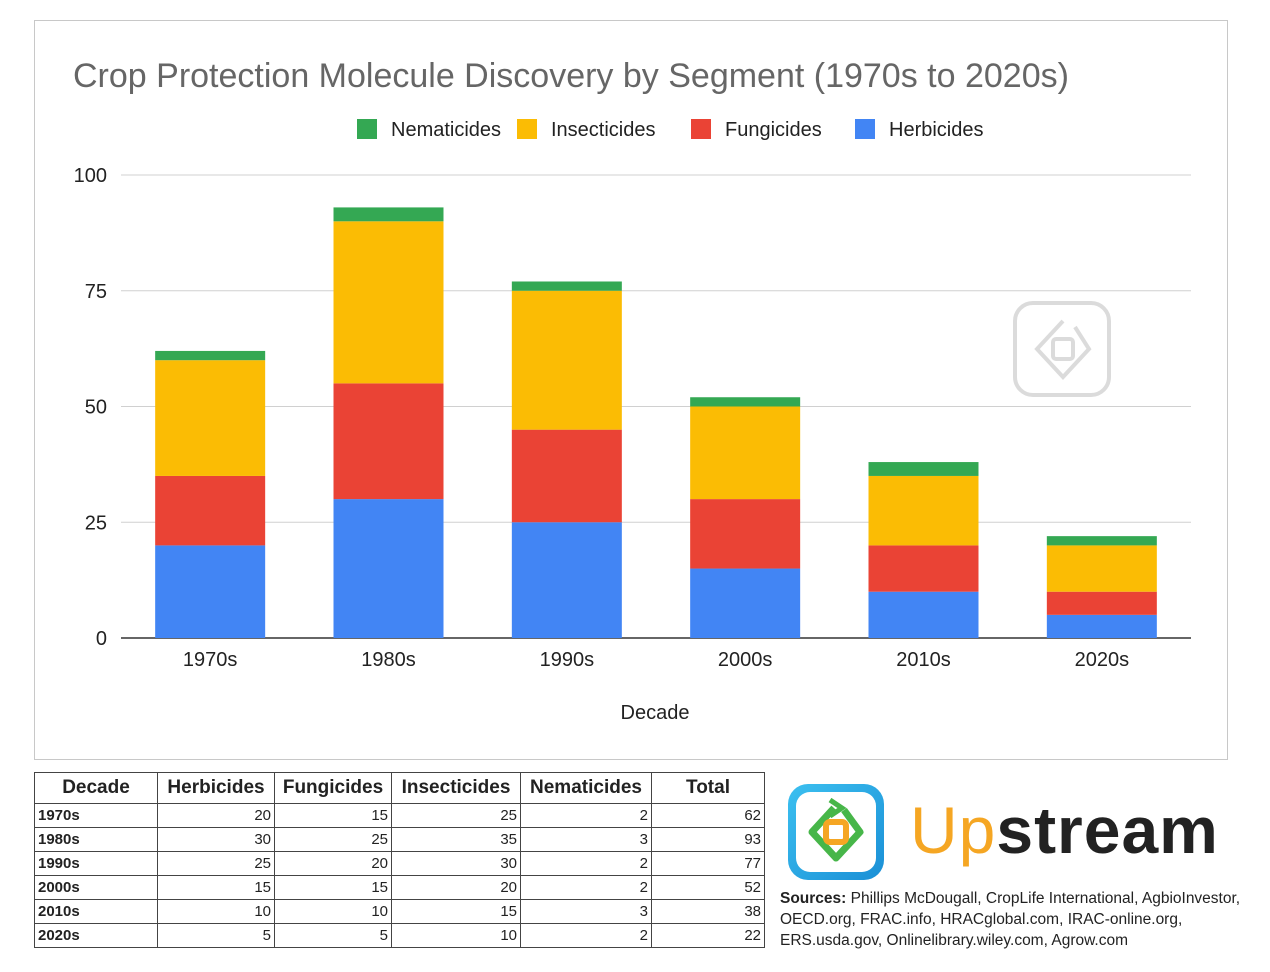  What do you see at coordinates (655, 713) in the screenshot?
I see `x-axis-label: Decade` at bounding box center [655, 713].